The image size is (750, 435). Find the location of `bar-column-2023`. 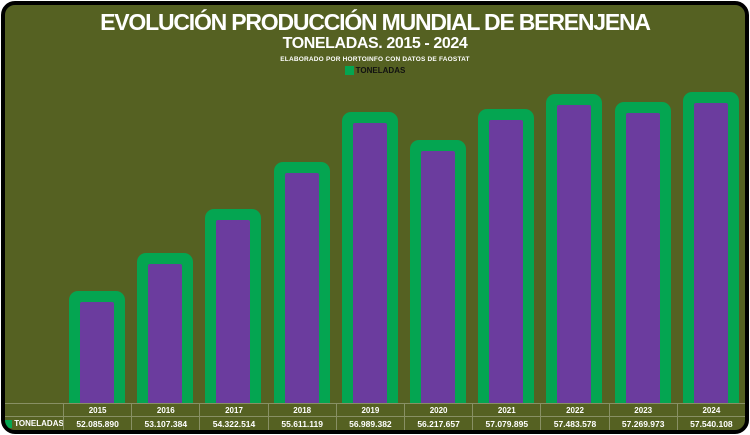

bar-column-2023 is located at coordinates (643, 239).